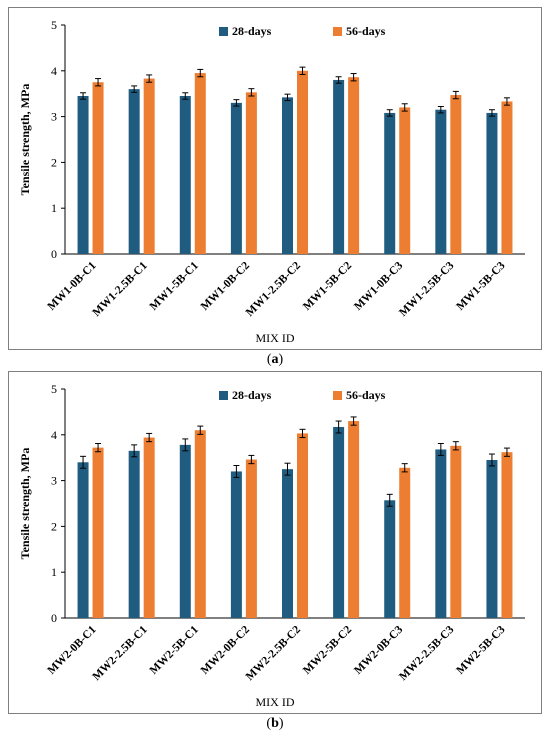 This screenshot has width=550, height=739. I want to click on b-y-tick-label-5: 5, so click(54, 389).